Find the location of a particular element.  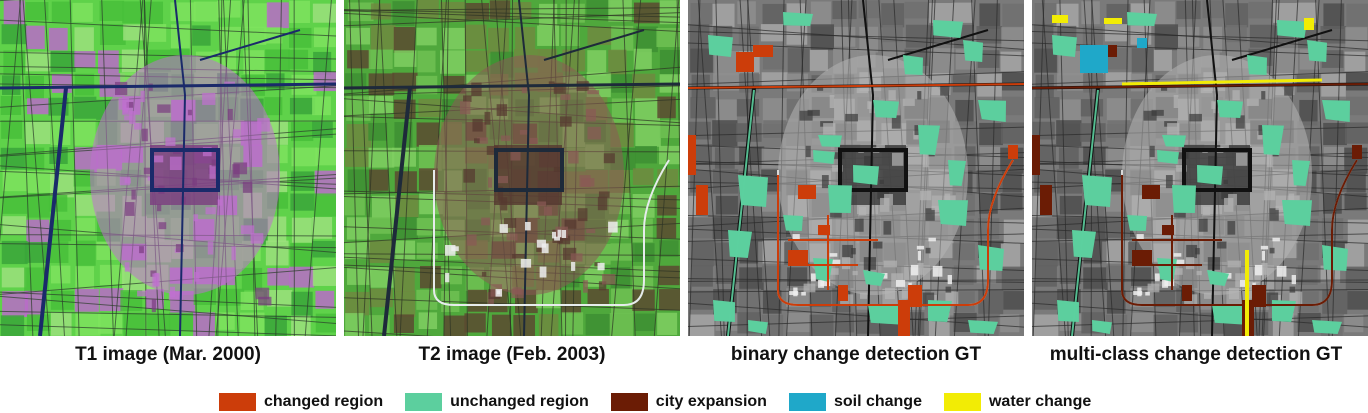

legend-item-water: water change is located at coordinates (1017, 402).